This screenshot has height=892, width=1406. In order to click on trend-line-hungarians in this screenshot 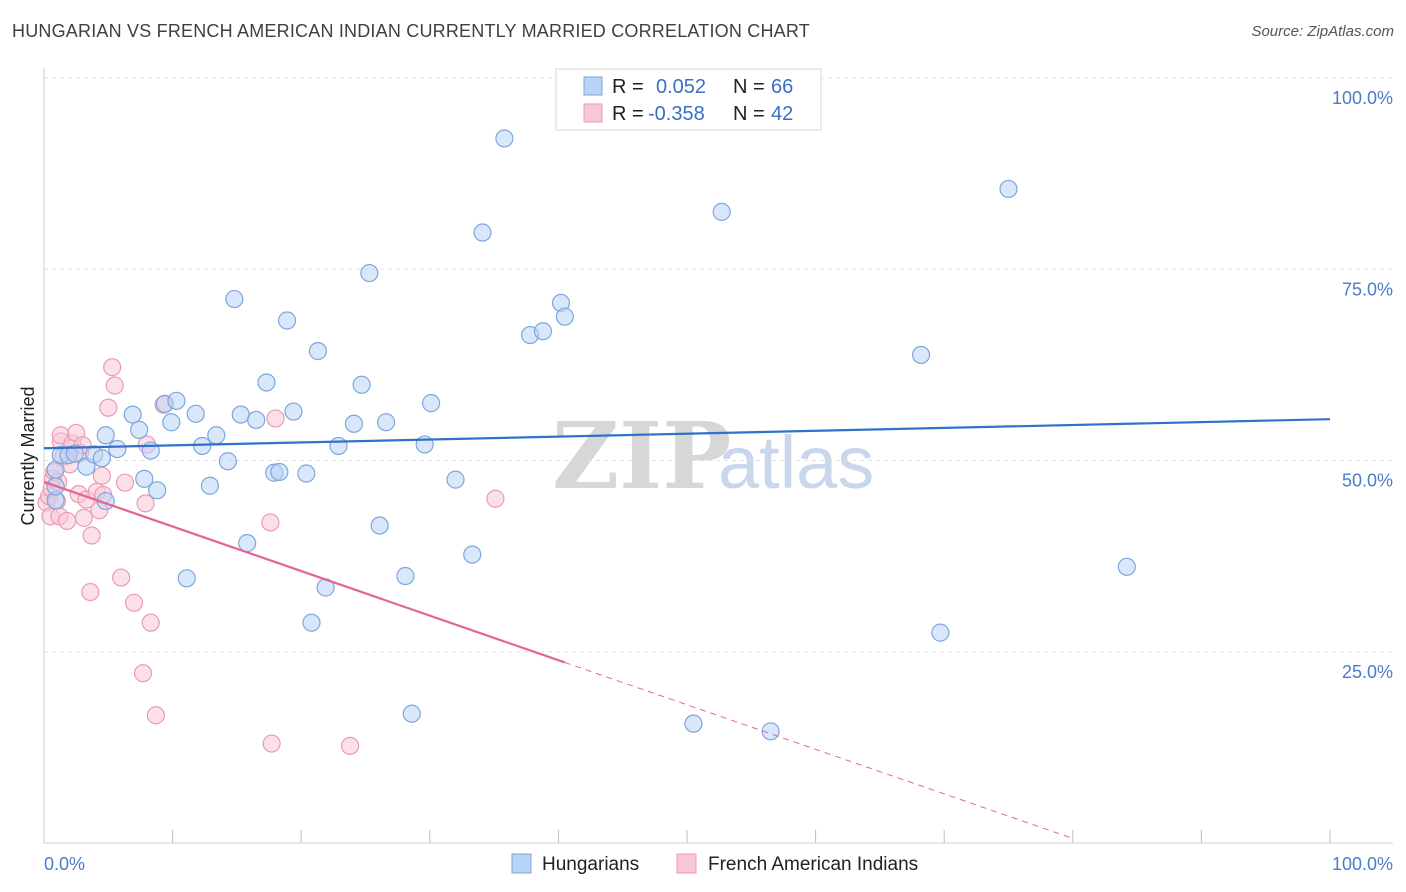, I will do `click(687, 434)`.